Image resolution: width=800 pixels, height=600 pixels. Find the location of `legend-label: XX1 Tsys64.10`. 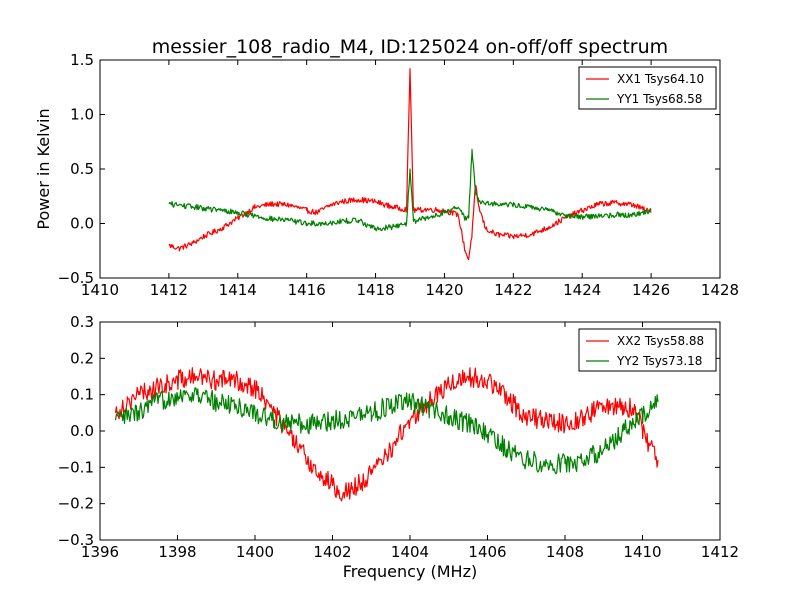

legend-label: XX1 Tsys64.10 is located at coordinates (660, 79).